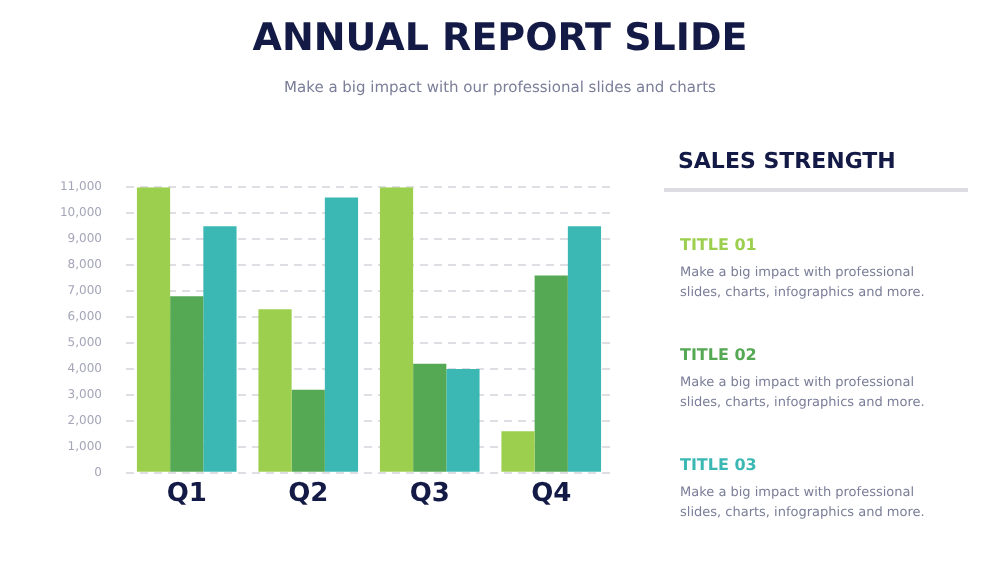 This screenshot has height=562, width=1000. I want to click on x-tick-label: Q1, so click(186, 494).